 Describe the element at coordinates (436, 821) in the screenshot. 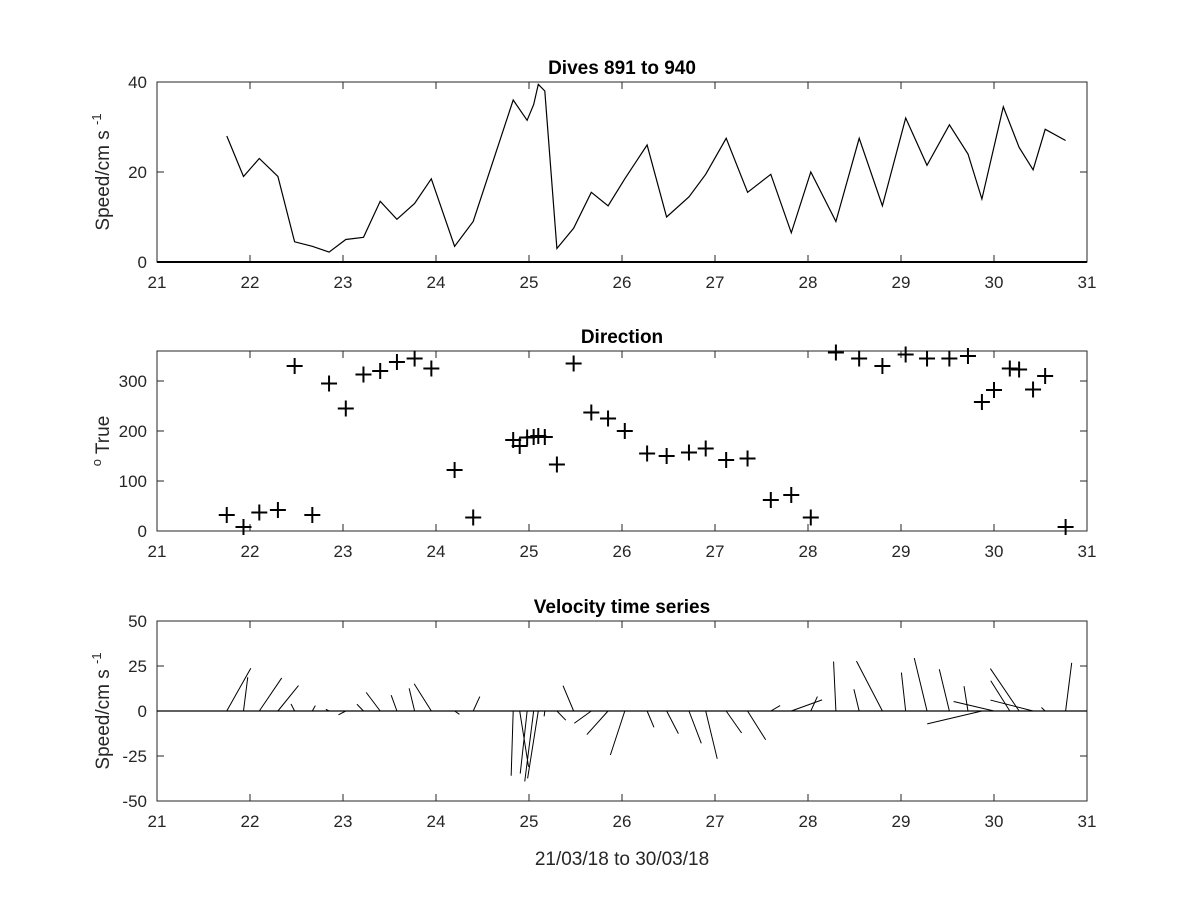

I see `panel3-xtick-label: 24` at that location.